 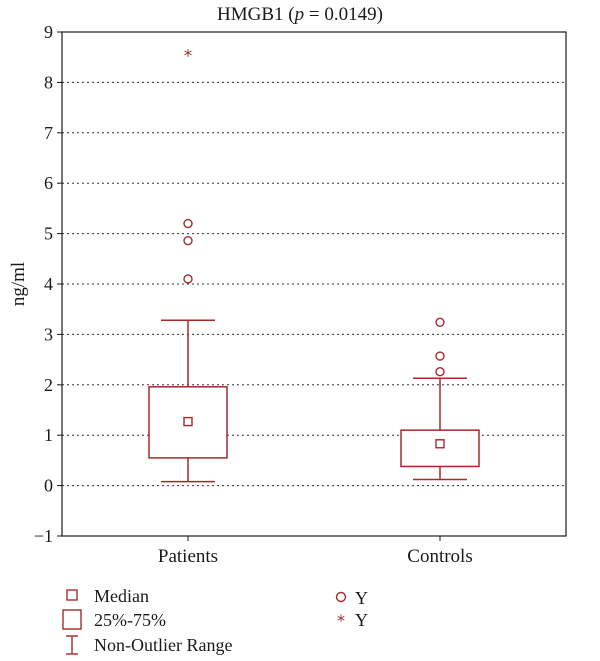 I want to click on y-tick-label: 4, so click(x=48, y=284).